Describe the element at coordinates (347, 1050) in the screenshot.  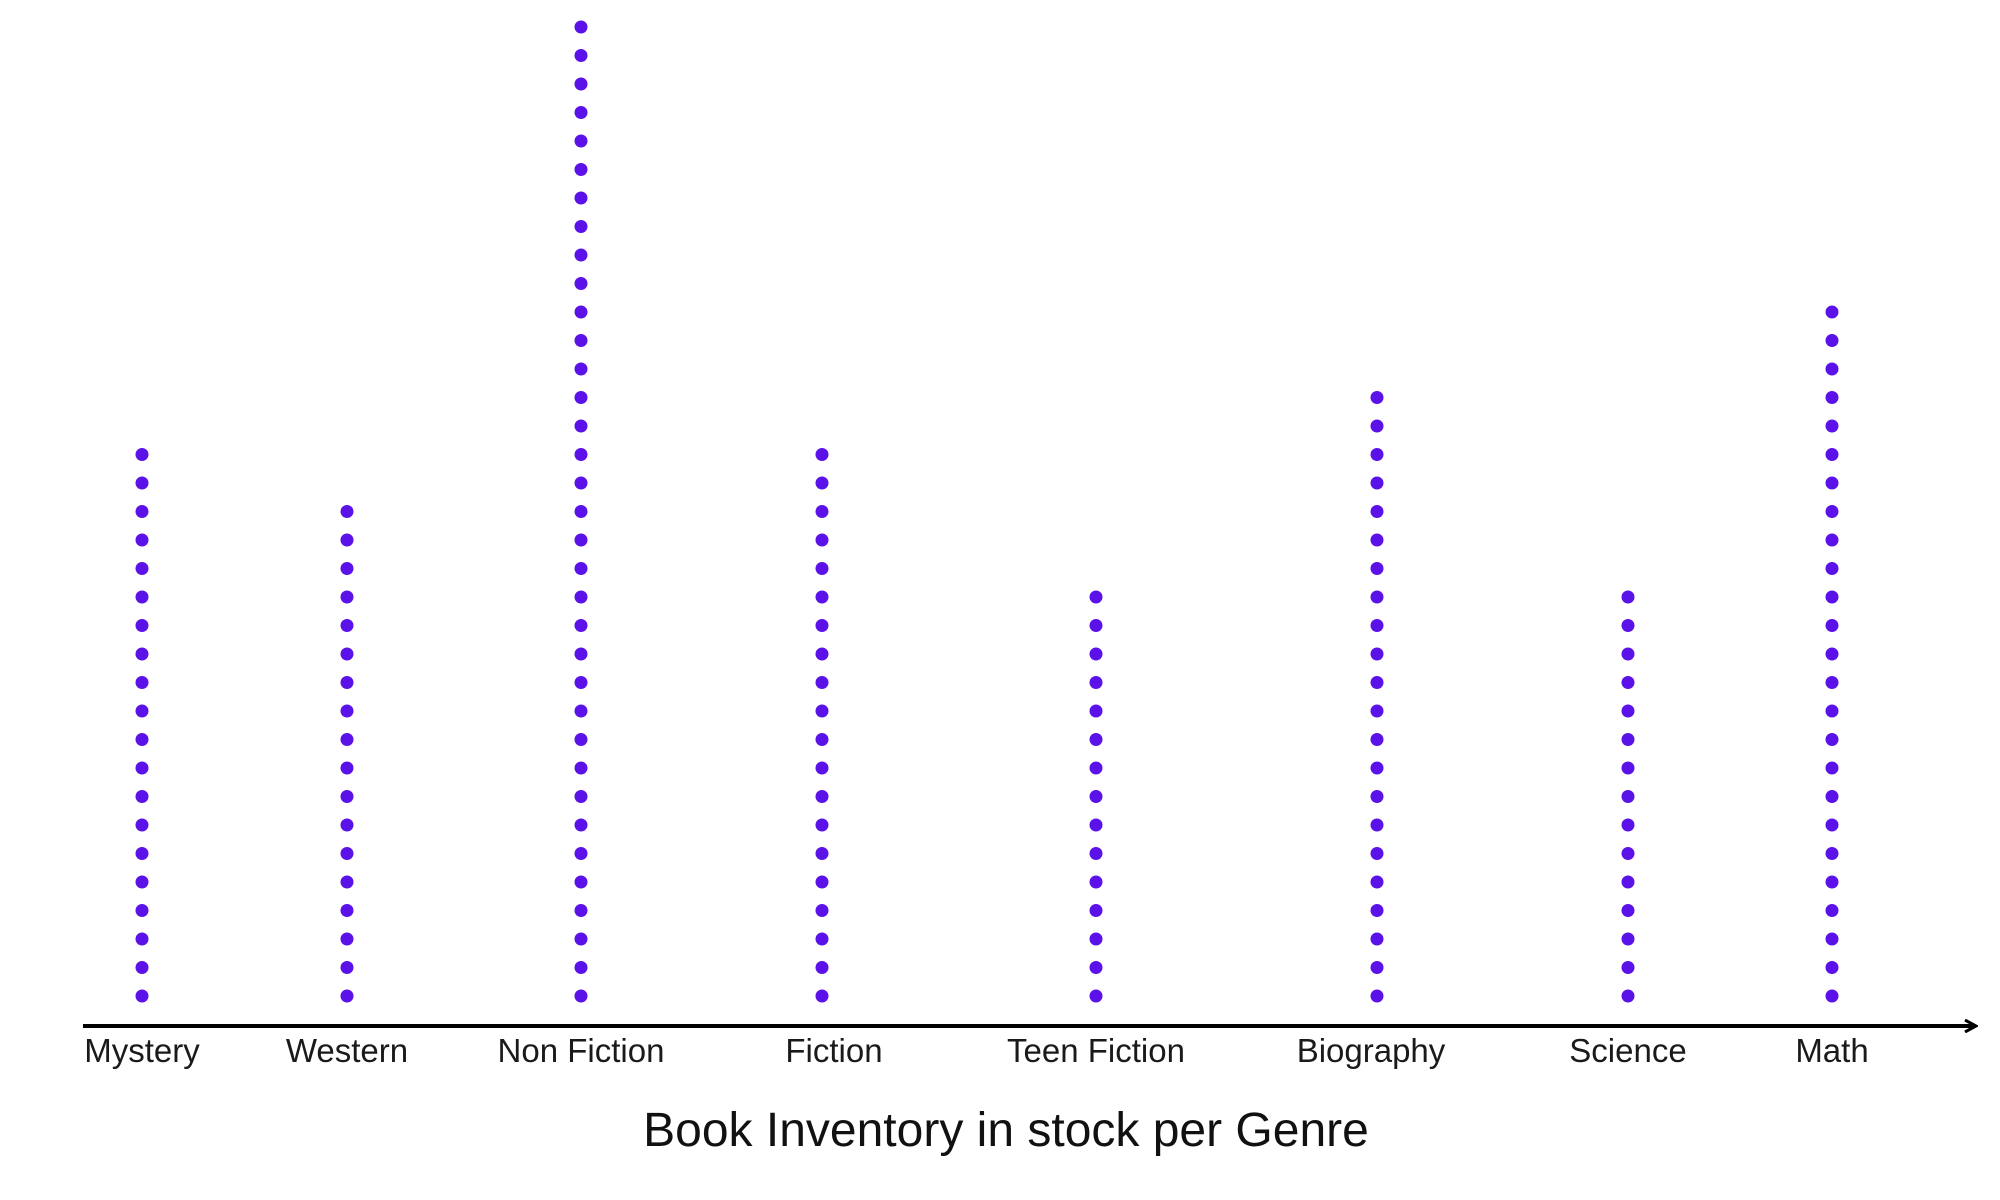
I see `tick-label-western: Western` at that location.